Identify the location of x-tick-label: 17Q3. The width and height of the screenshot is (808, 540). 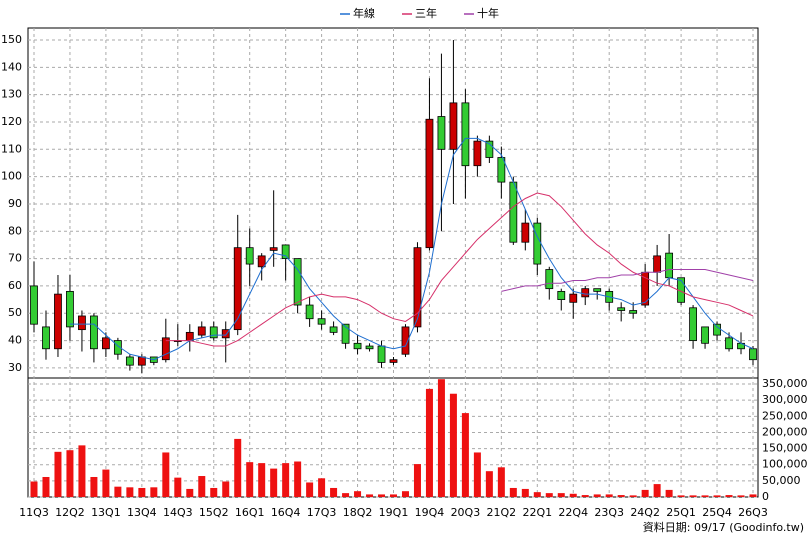
(322, 512).